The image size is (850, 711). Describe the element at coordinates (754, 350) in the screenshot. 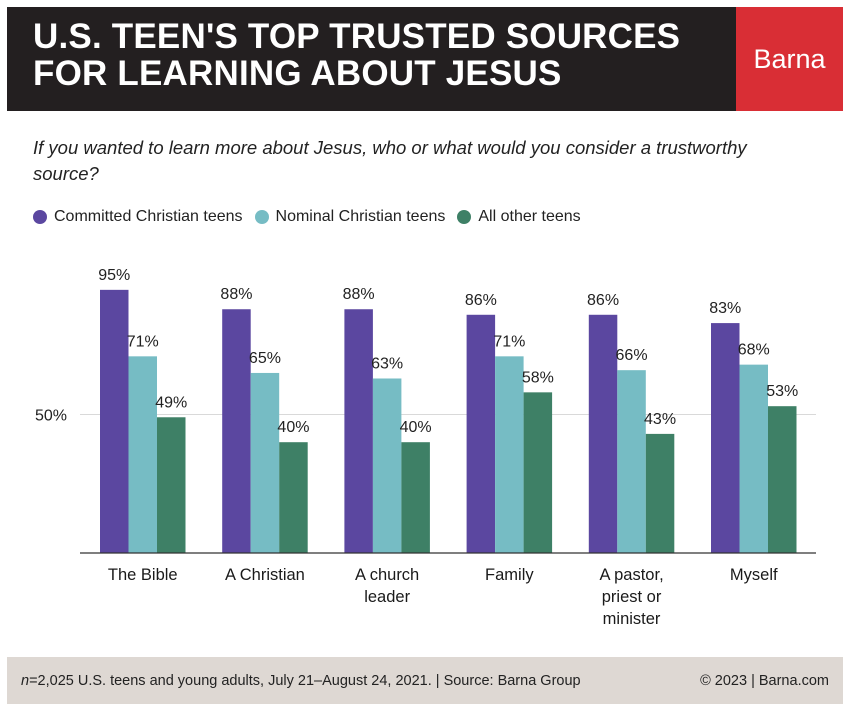

I see `data-label-s1-c5: 68%` at that location.